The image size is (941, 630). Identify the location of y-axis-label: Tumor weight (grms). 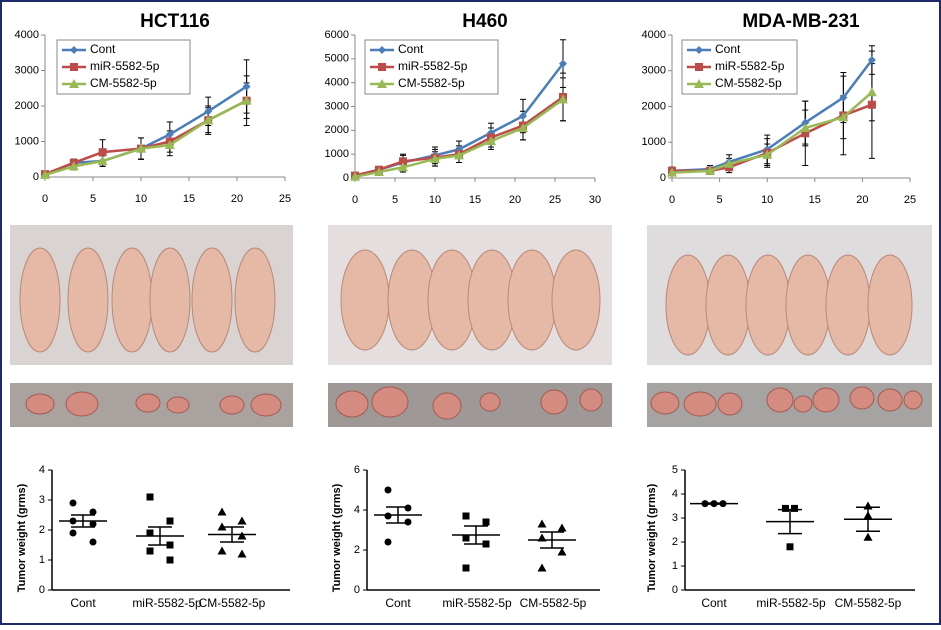
(652, 537).